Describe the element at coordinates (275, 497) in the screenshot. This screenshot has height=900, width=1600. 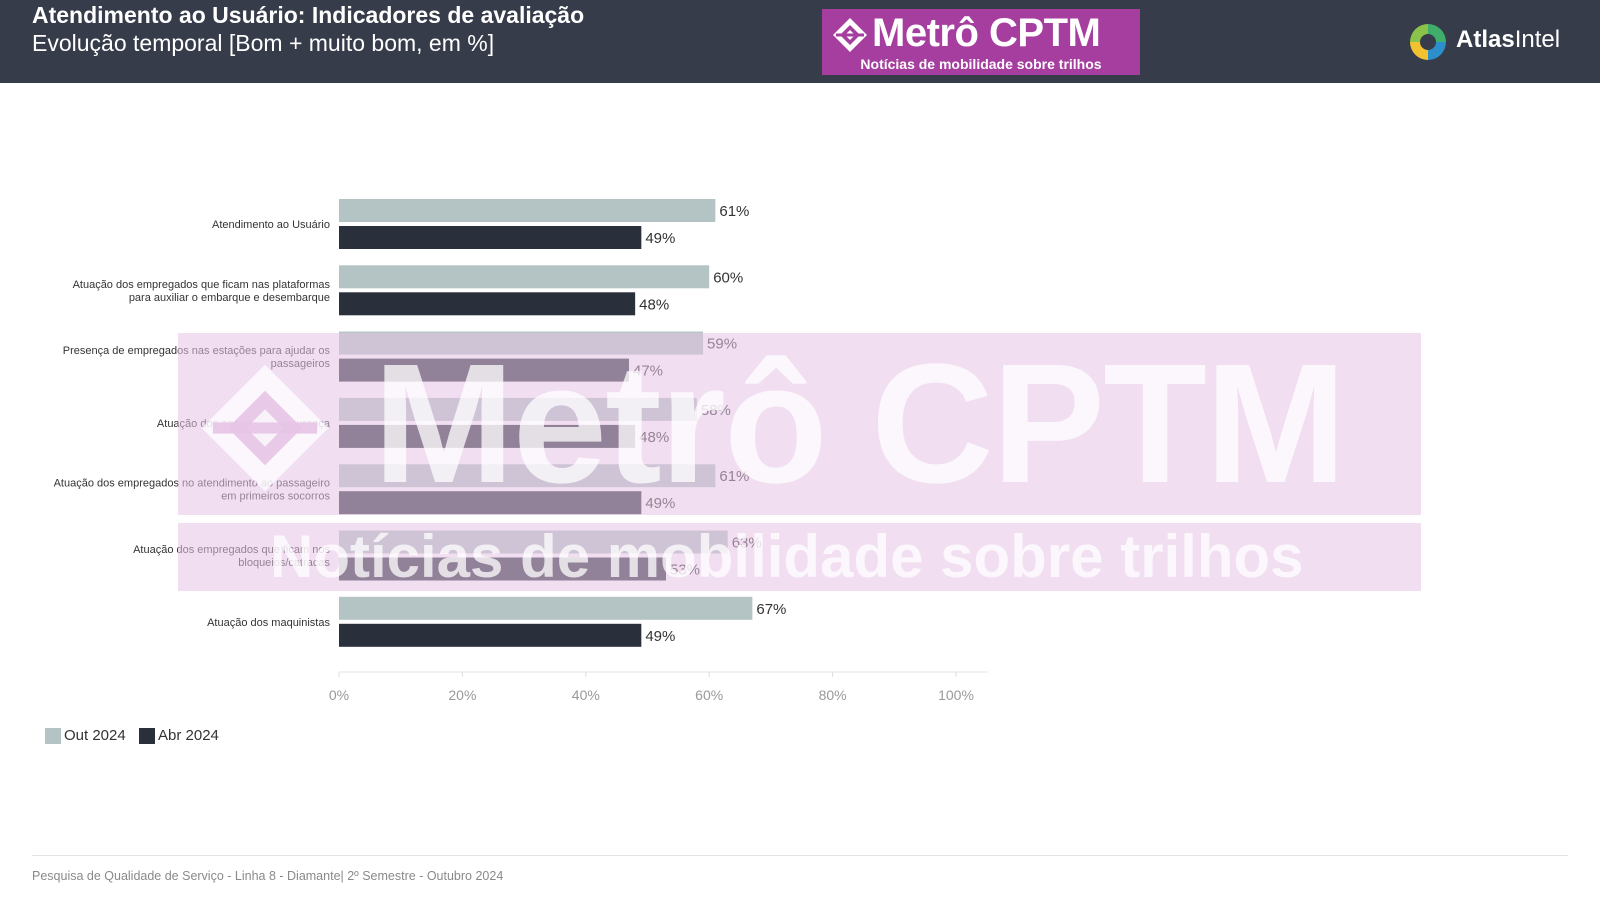
I see `category-label: em primeiros socorros` at that location.